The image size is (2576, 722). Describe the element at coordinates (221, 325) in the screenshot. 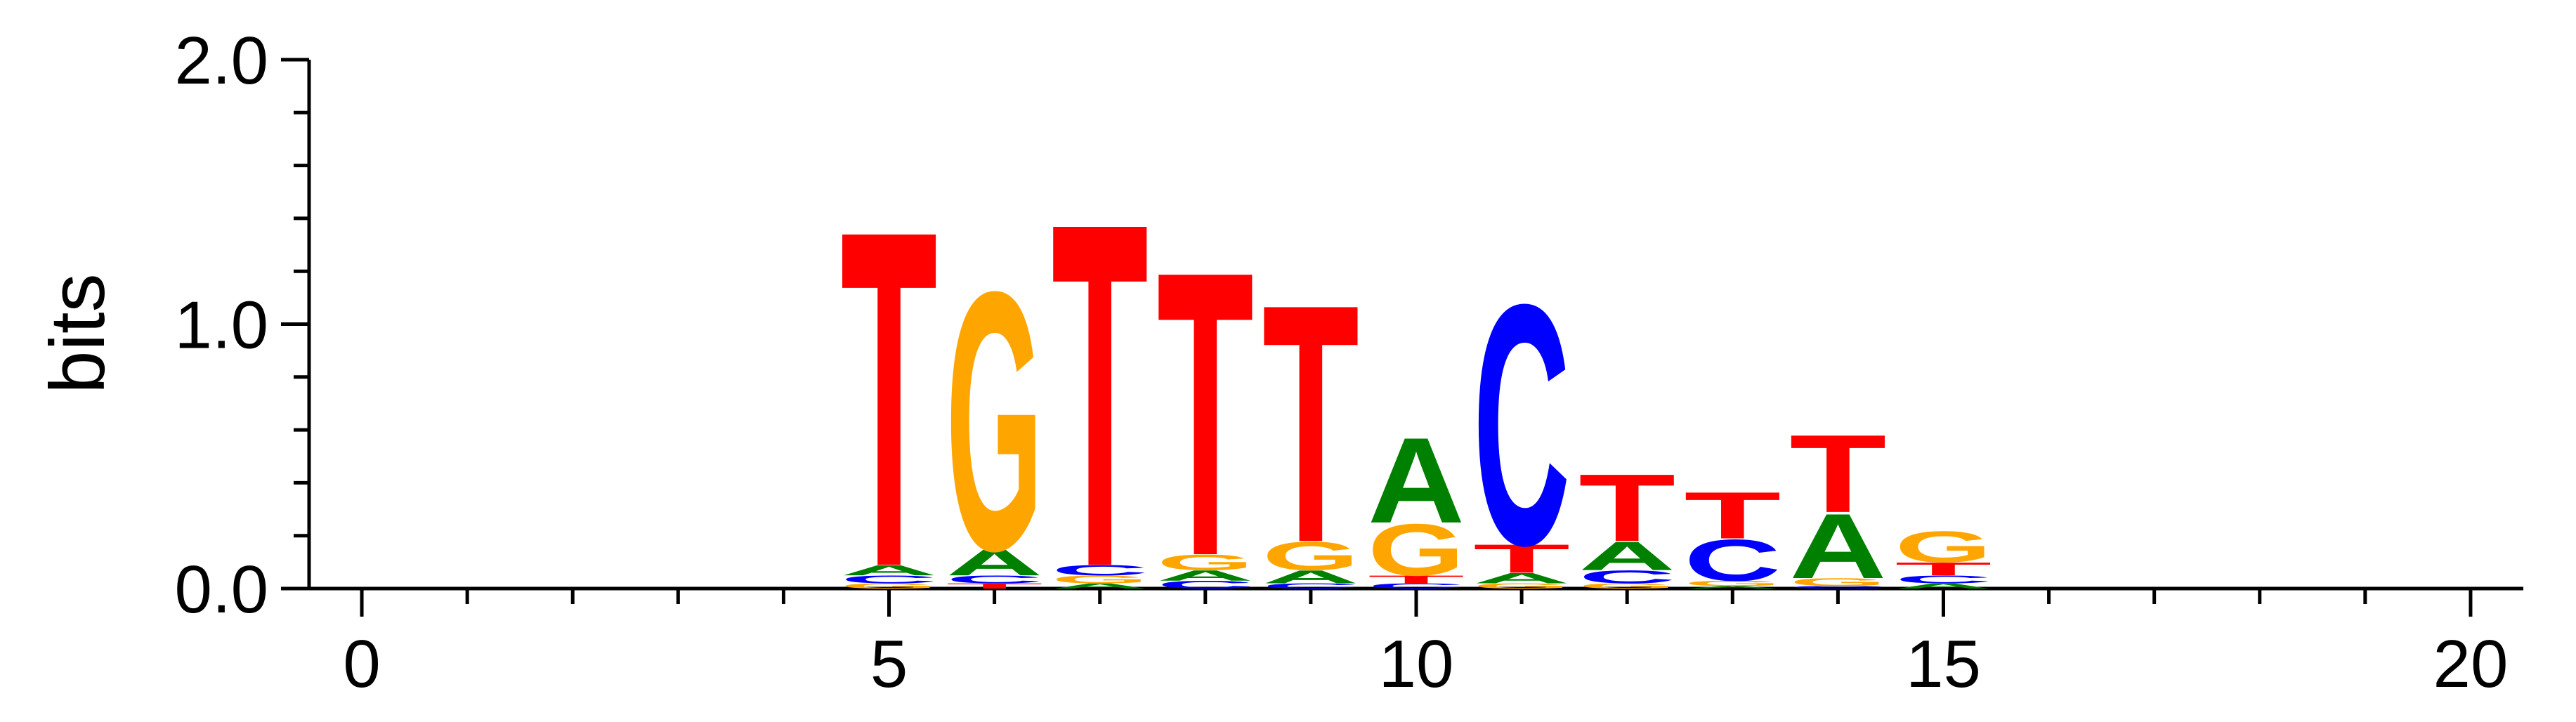

I see `y-tick-label: 1.0` at that location.